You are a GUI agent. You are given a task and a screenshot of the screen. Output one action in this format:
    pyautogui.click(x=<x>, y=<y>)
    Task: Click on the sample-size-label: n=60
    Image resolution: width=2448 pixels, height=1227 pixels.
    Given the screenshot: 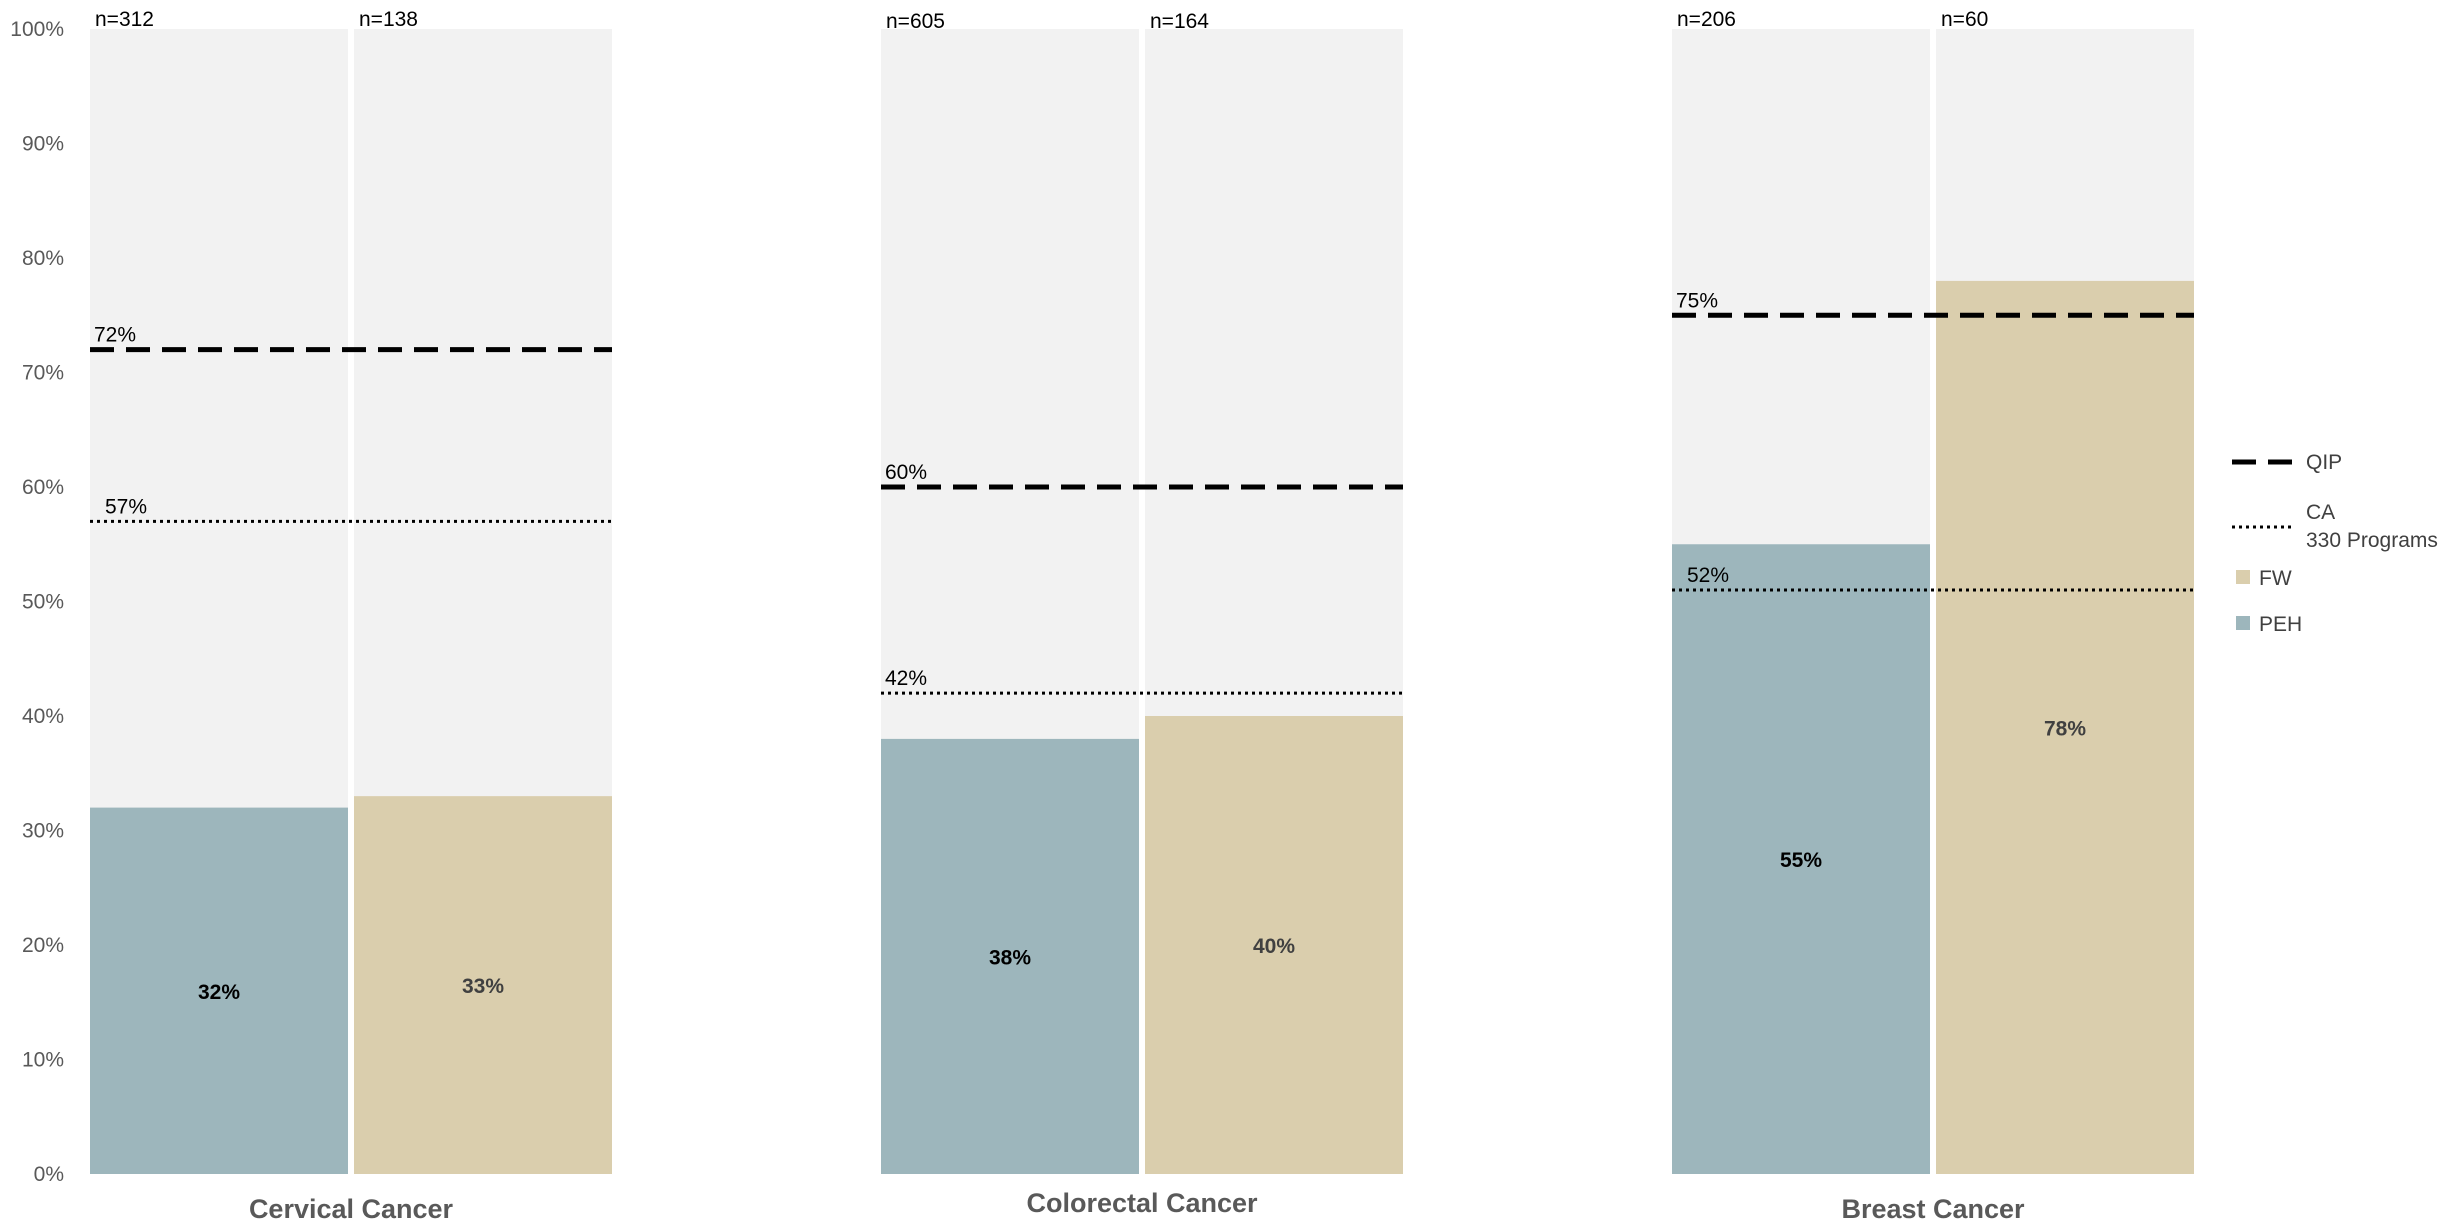 What is the action you would take?
    pyautogui.click(x=1964, y=19)
    